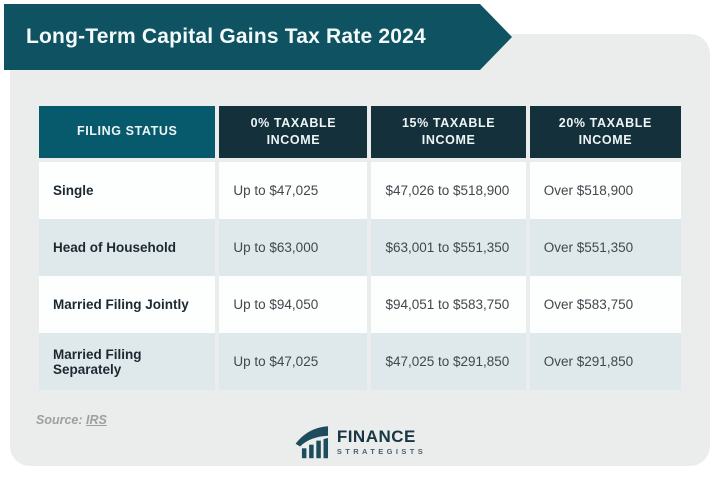  I want to click on cell-20-percent-bracket: Over $291,850, so click(605, 361).